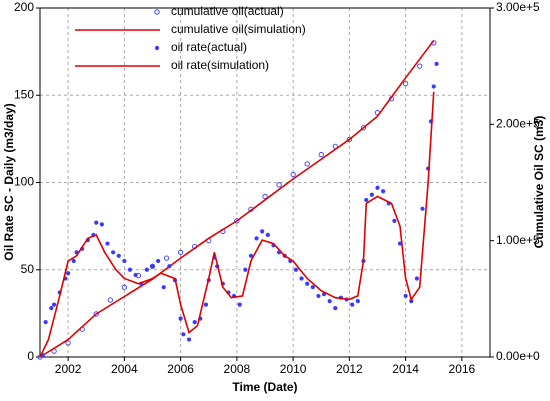  I want to click on y2-tick-label: 3.00e+5, so click(518, 7).